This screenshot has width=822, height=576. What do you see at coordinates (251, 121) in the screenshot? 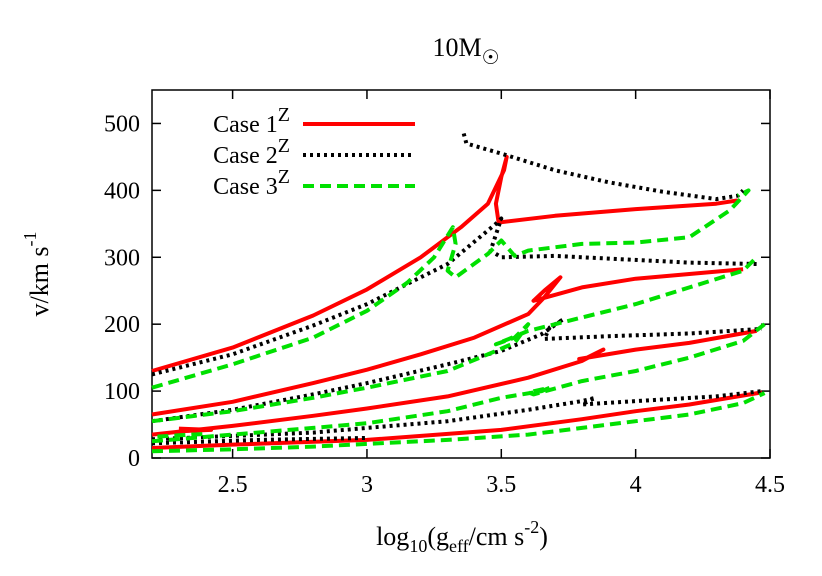
I see `legend-label: Case 1Z` at bounding box center [251, 121].